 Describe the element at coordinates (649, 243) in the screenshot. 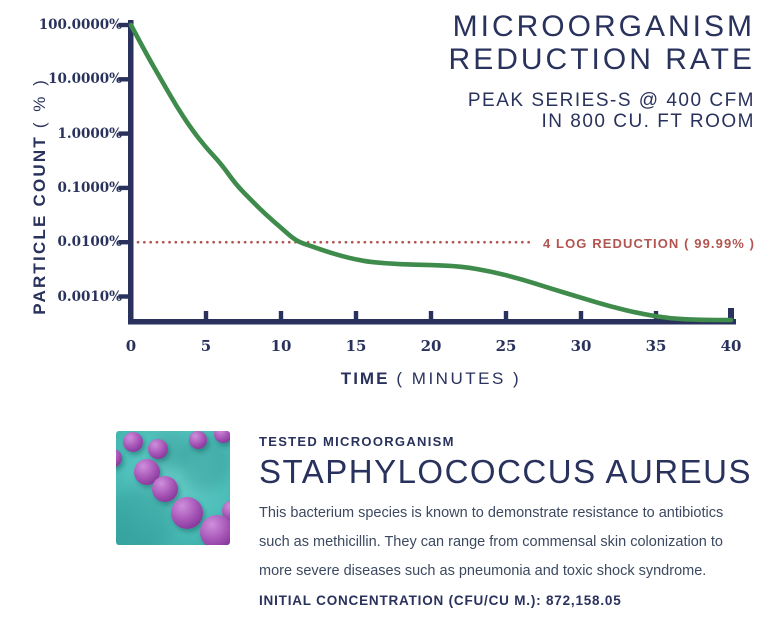

I see `log-reduction-annotation: 4 LOG REDUCTION ( 99.99% )` at that location.